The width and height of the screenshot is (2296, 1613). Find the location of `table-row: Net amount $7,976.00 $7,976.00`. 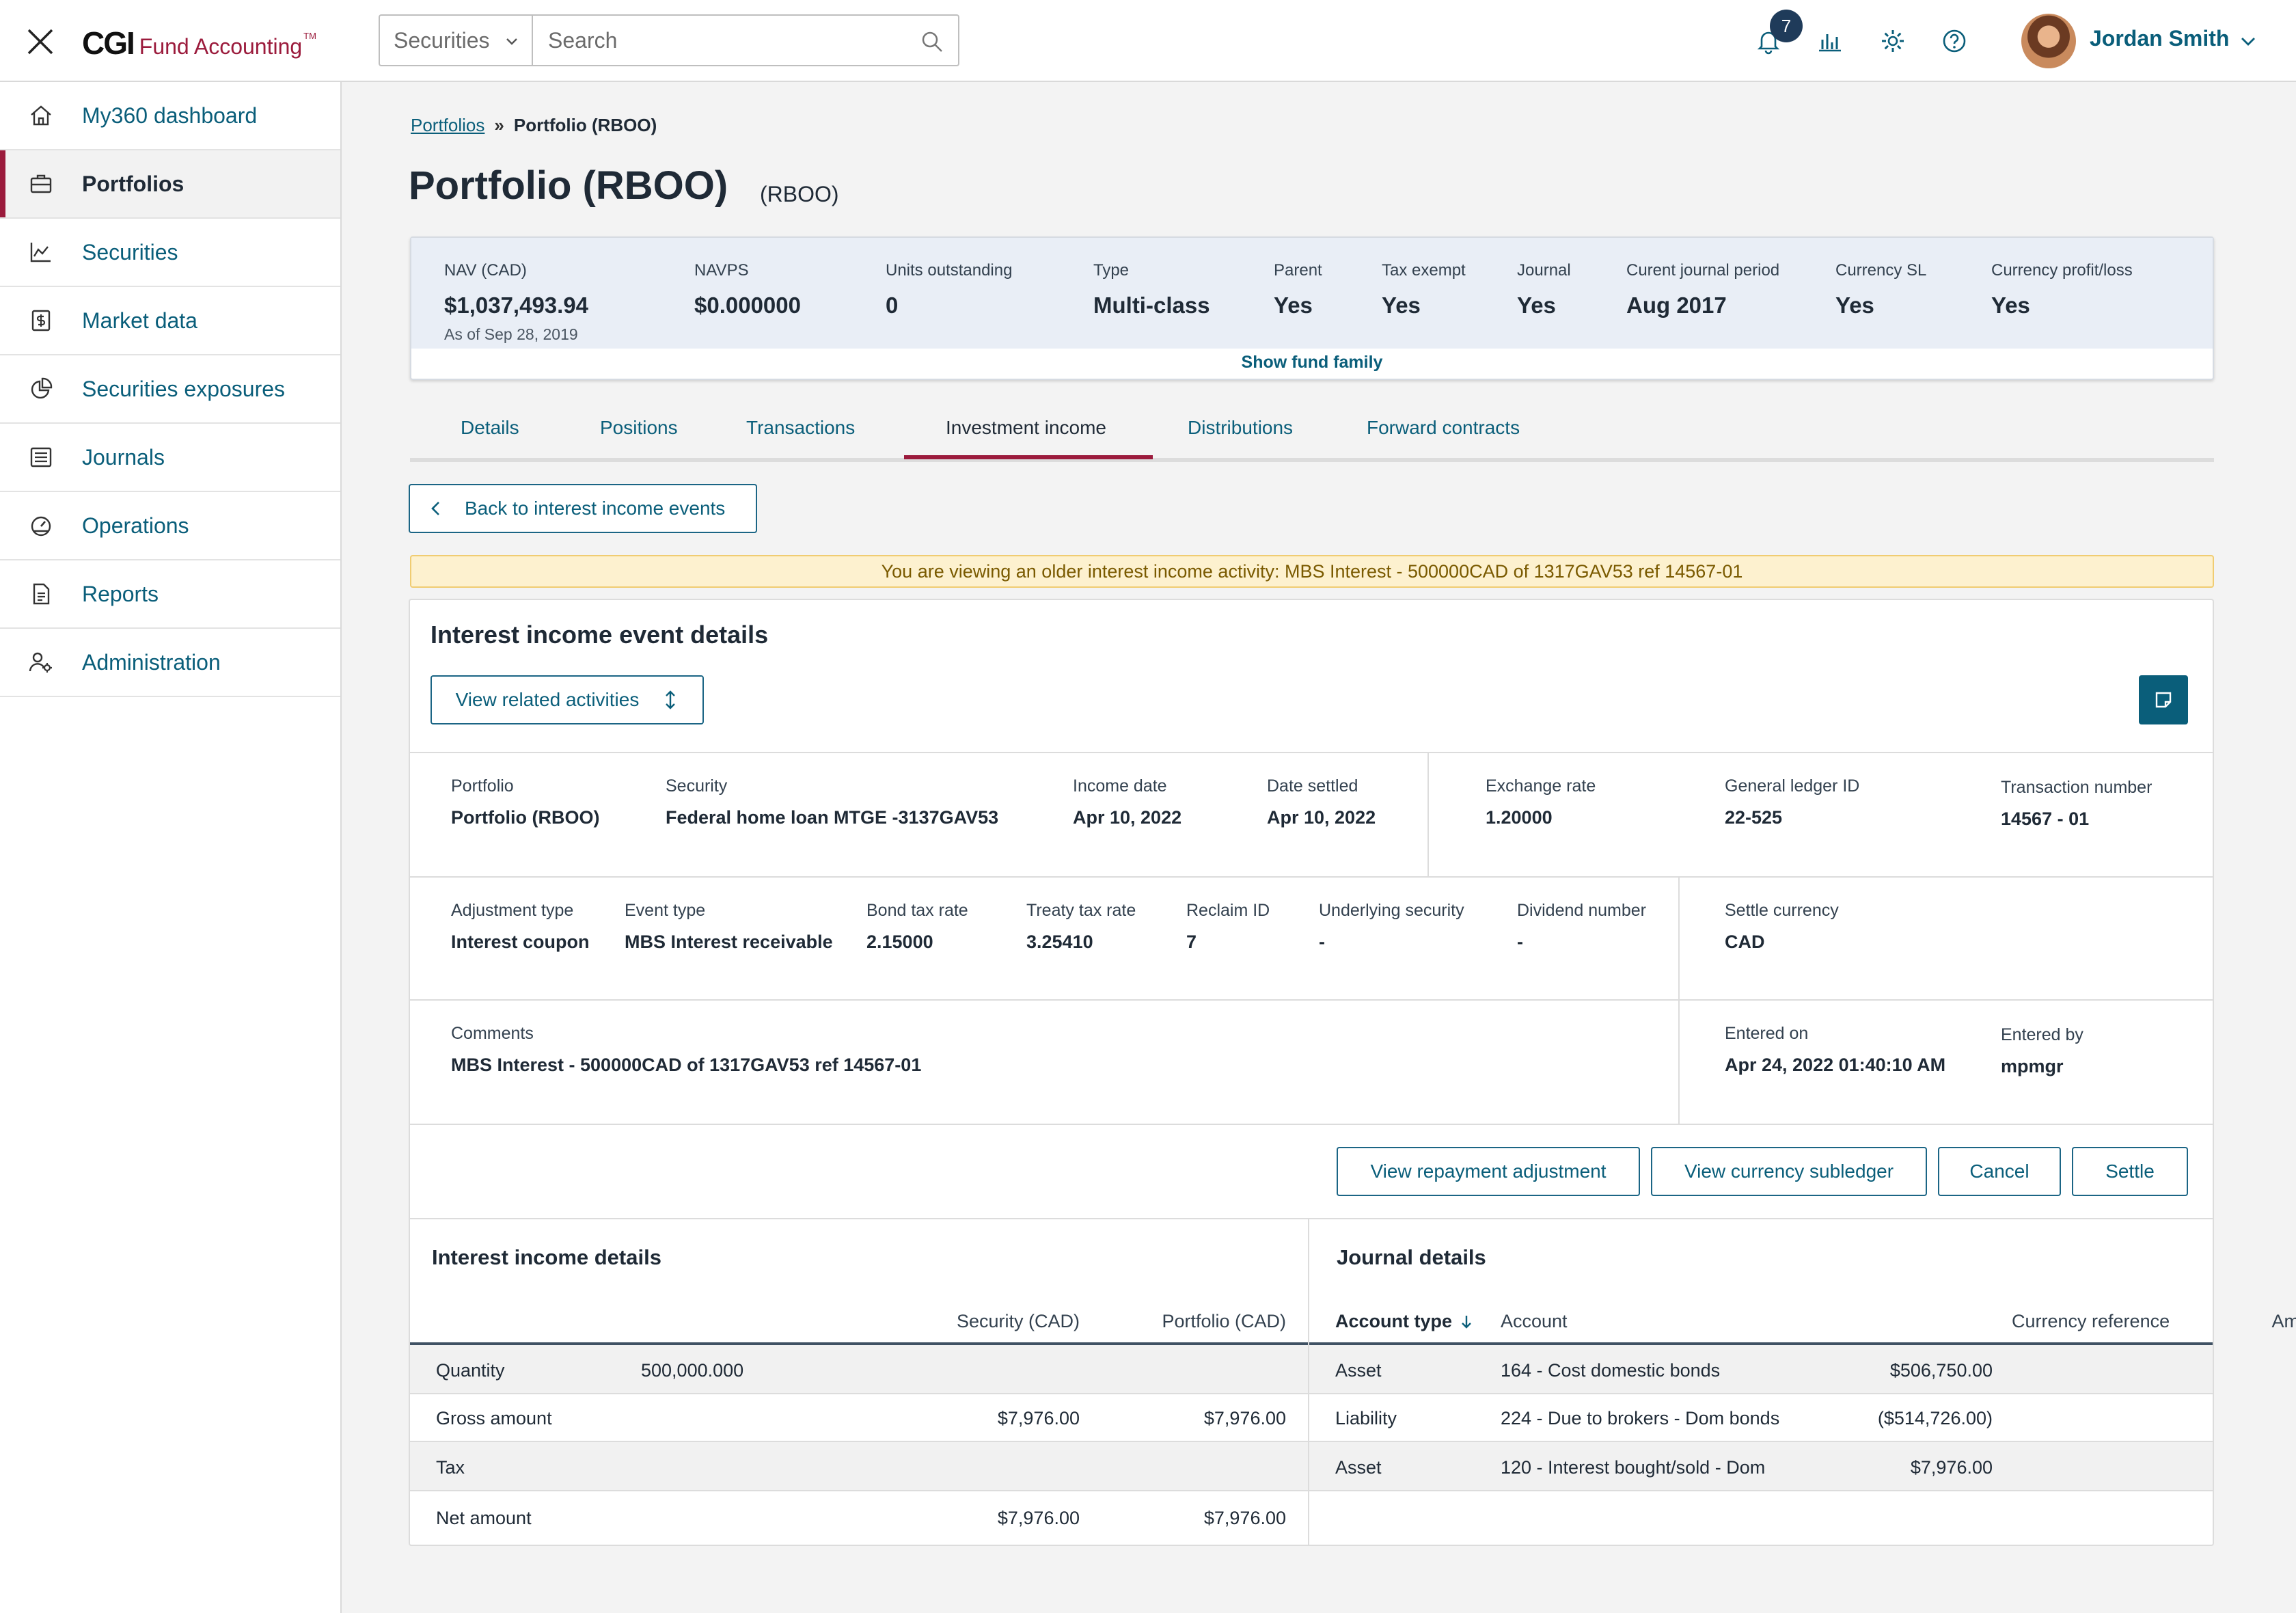

table-row: Net amount $7,976.00 $7,976.00 is located at coordinates (859, 1517).